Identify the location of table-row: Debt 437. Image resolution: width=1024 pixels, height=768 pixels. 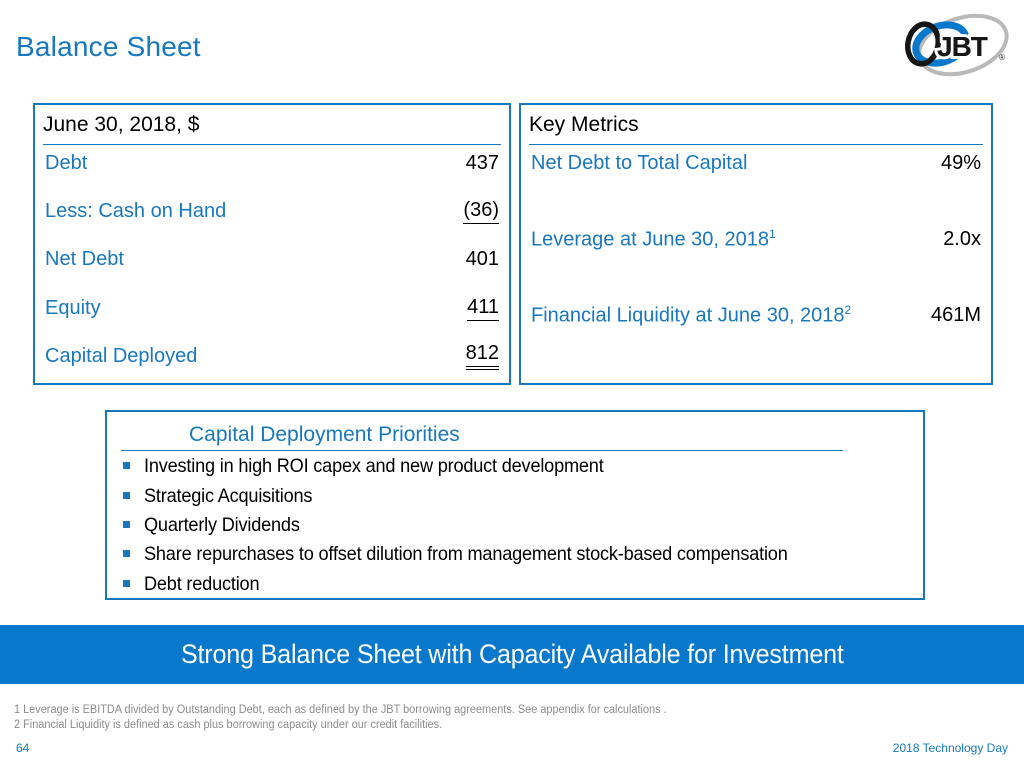
(272, 163).